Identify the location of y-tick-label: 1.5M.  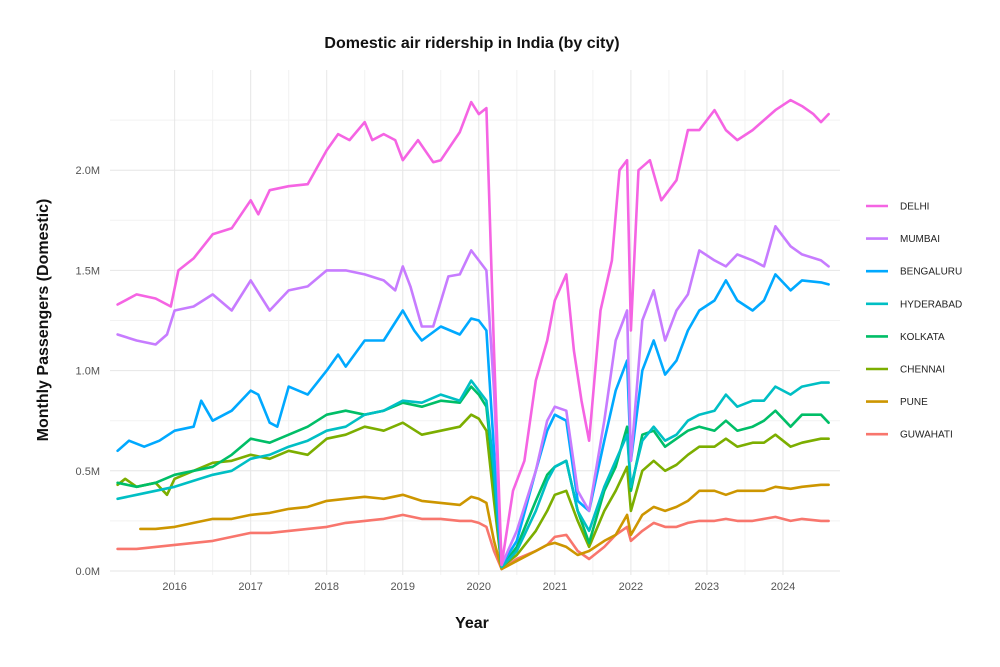
(88, 271).